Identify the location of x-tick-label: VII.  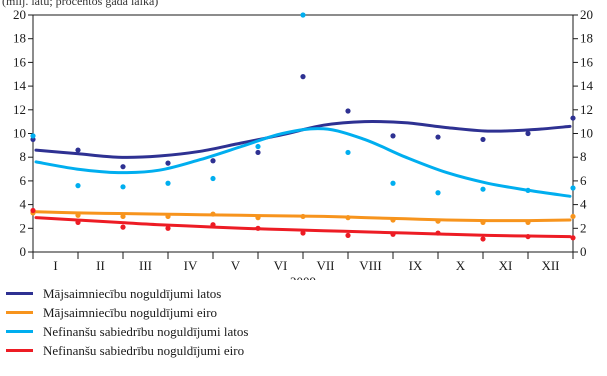
(325, 265).